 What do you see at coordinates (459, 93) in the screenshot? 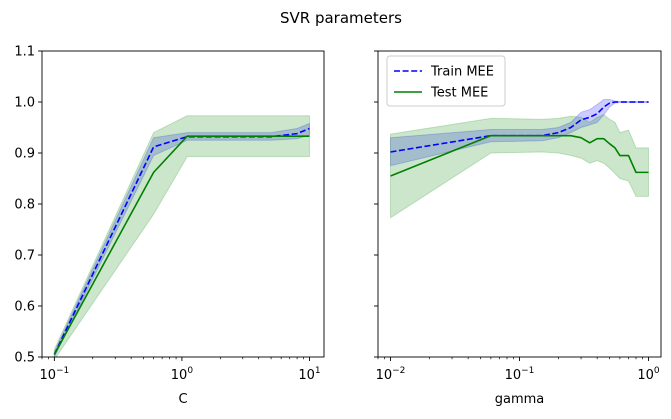
I see `legend-label: Test MEE` at bounding box center [459, 93].